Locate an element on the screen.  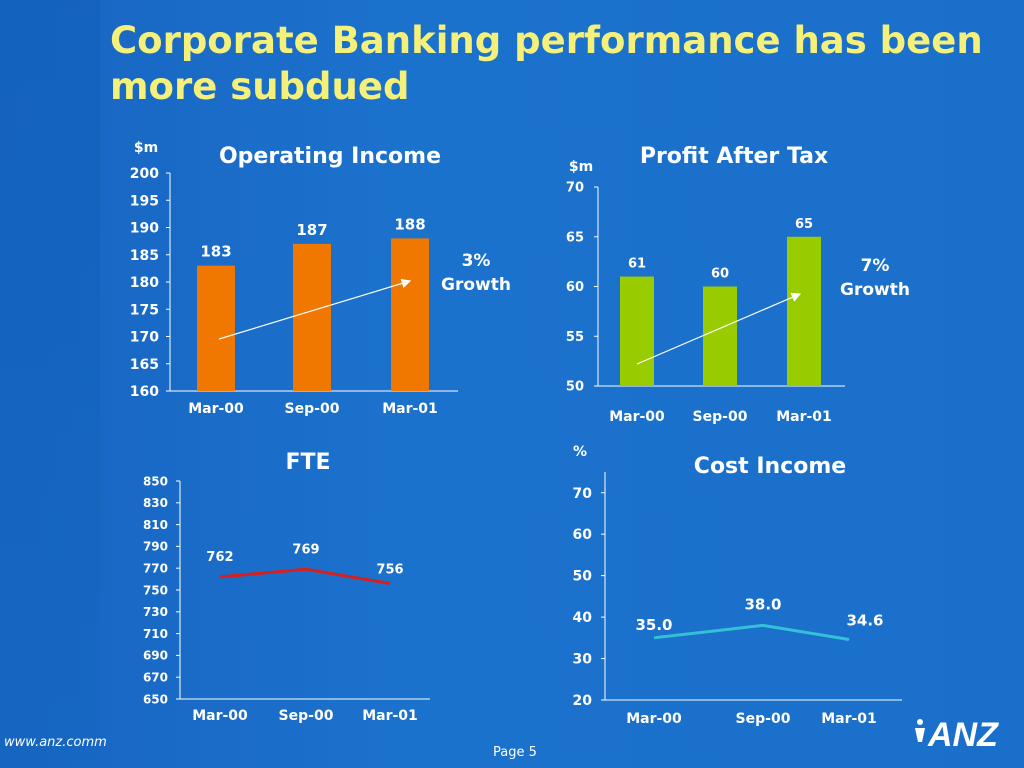
operating_income-ytick-label: 165 is located at coordinates (144, 365).